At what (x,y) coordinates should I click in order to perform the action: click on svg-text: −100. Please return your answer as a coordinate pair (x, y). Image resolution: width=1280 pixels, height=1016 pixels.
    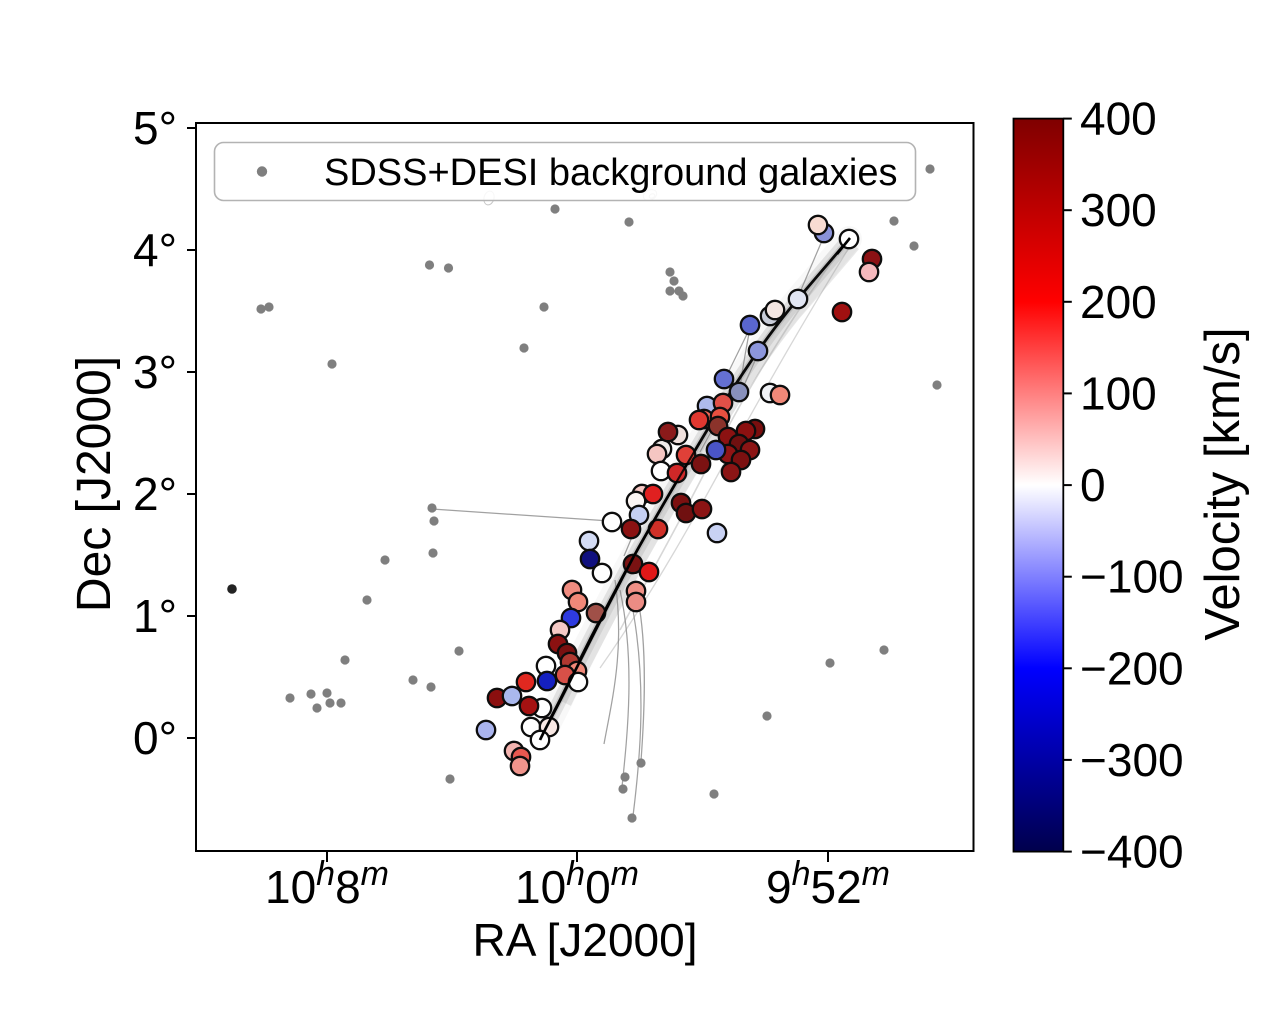
    Looking at the image, I should click on (1132, 577).